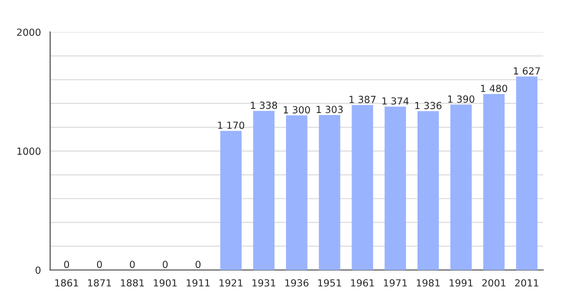  I want to click on data-label: 1 303, so click(329, 110).